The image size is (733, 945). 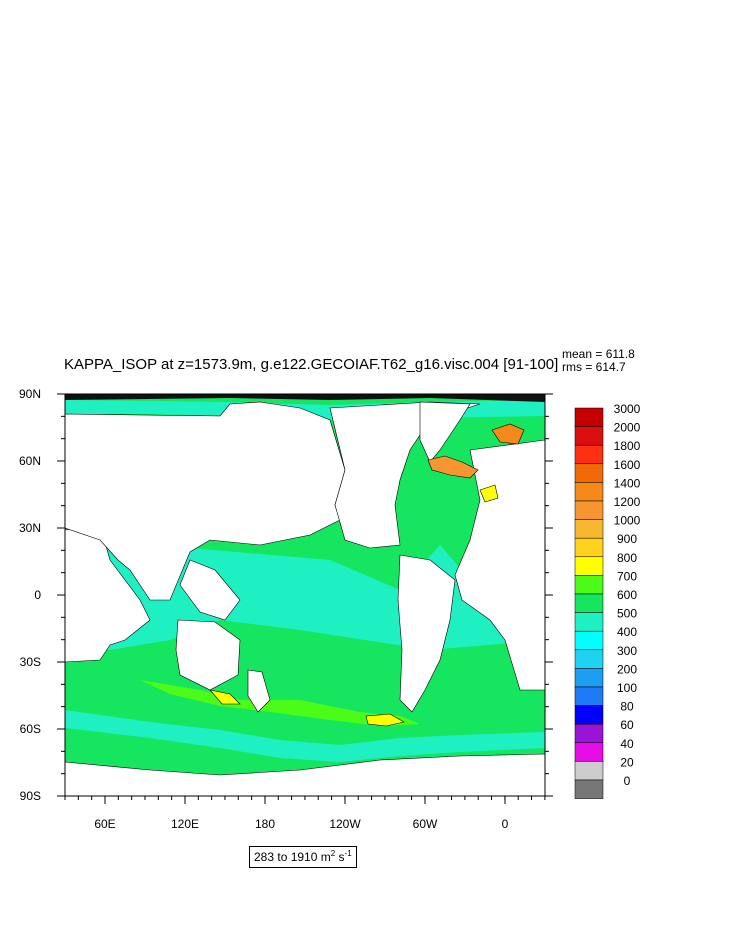 I want to click on units-exp1: 2, so click(x=333, y=853).